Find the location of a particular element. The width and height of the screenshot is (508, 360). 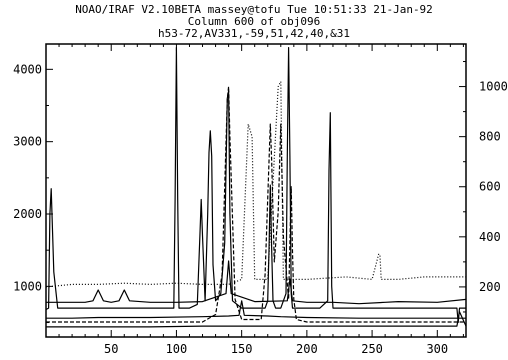

x-tick-label: 100 is located at coordinates (177, 349).